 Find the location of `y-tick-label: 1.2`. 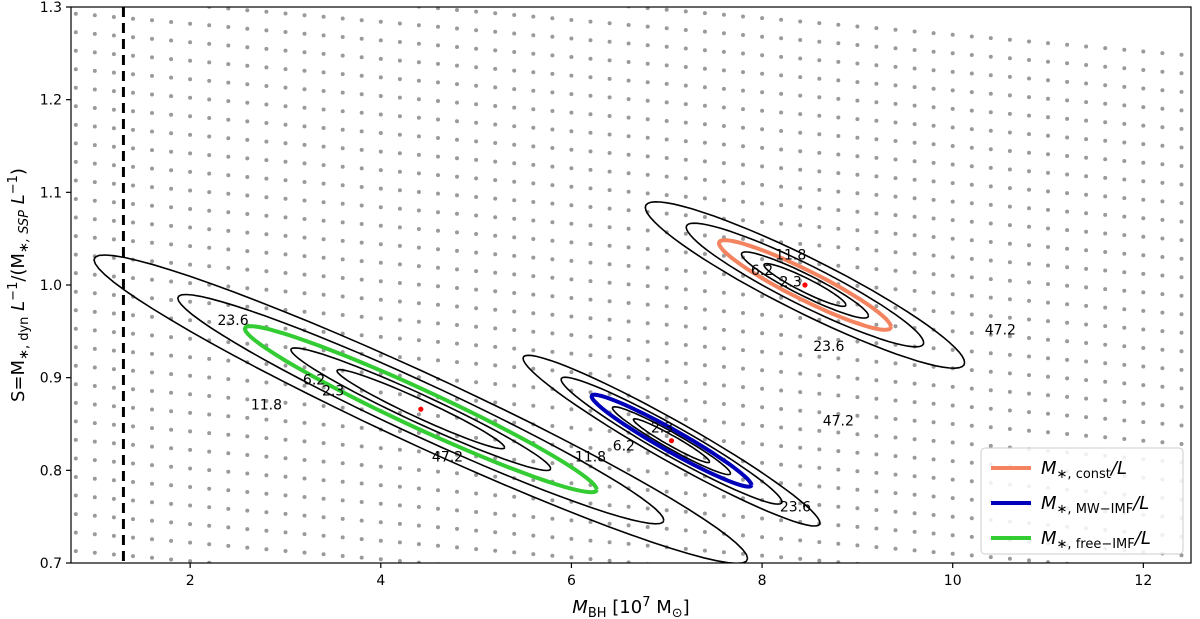

y-tick-label: 1.2 is located at coordinates (51, 101).